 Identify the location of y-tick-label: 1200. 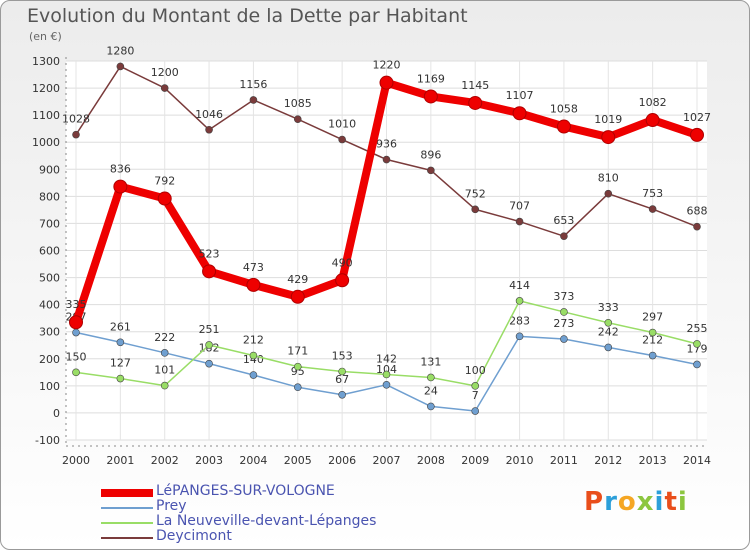
(46, 88).